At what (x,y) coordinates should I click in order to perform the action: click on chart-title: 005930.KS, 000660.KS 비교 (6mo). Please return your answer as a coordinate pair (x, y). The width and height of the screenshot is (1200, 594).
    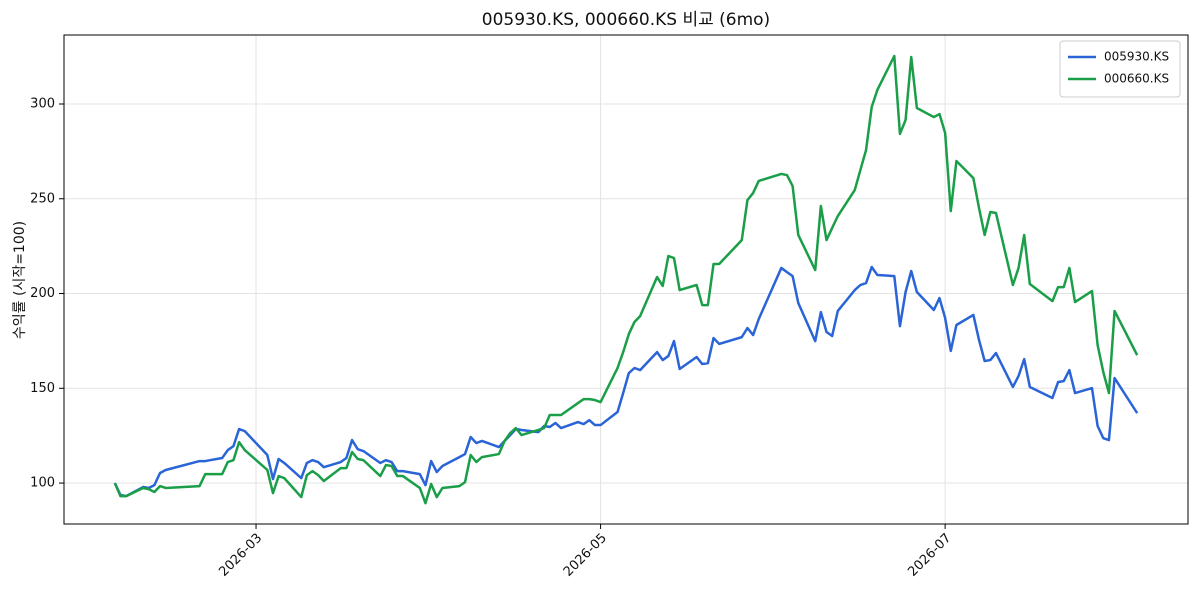
    Looking at the image, I should click on (626, 20).